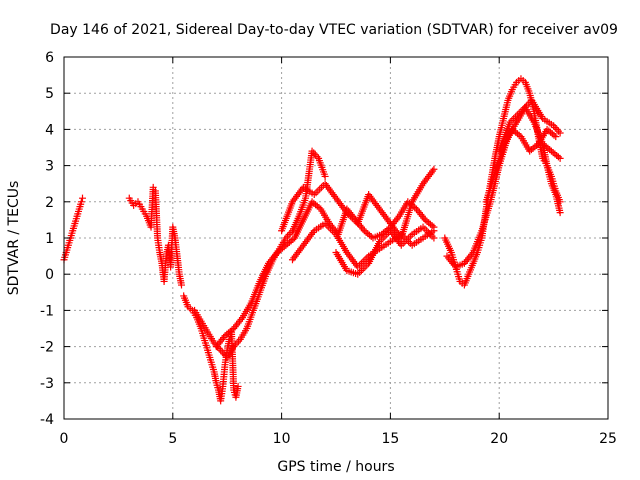 This screenshot has width=640, height=480. Describe the element at coordinates (260, 254) in the screenshot. I see `series-seg4` at that location.